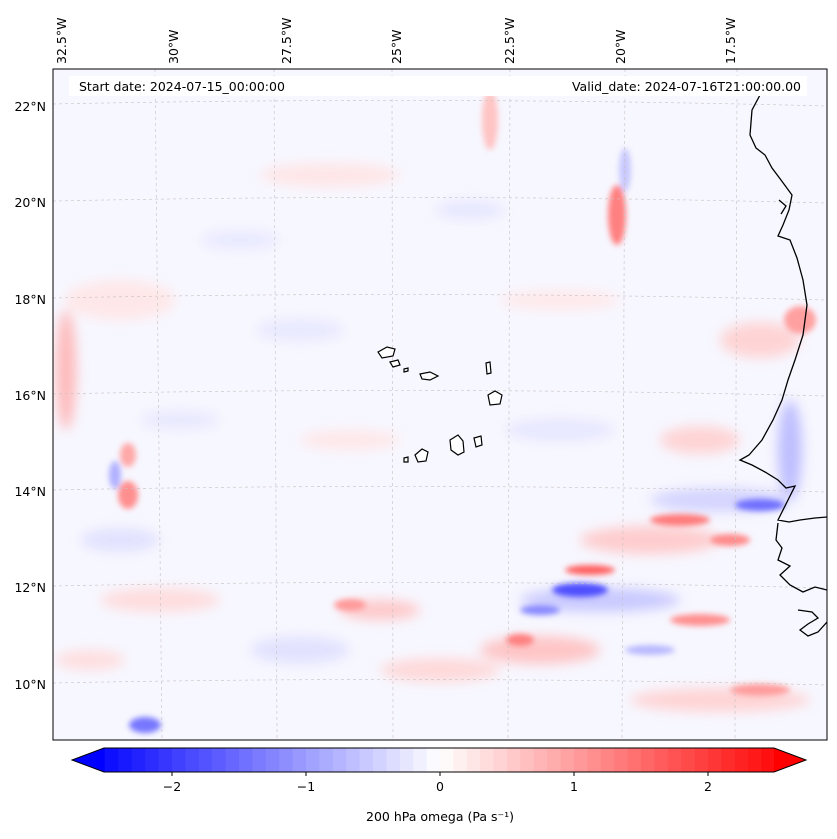  I want to click on latitude-labels: 22°N 20°N 18°N 16°N 14°N 12°N 10°N, so click(30, 395).